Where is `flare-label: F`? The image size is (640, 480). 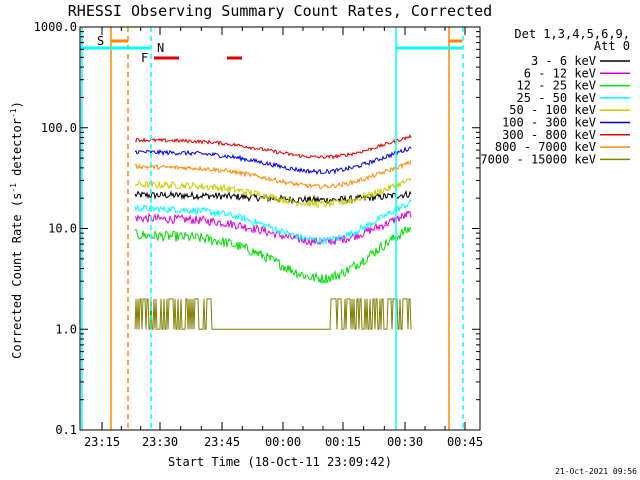
flare-label: F is located at coordinates (144, 58).